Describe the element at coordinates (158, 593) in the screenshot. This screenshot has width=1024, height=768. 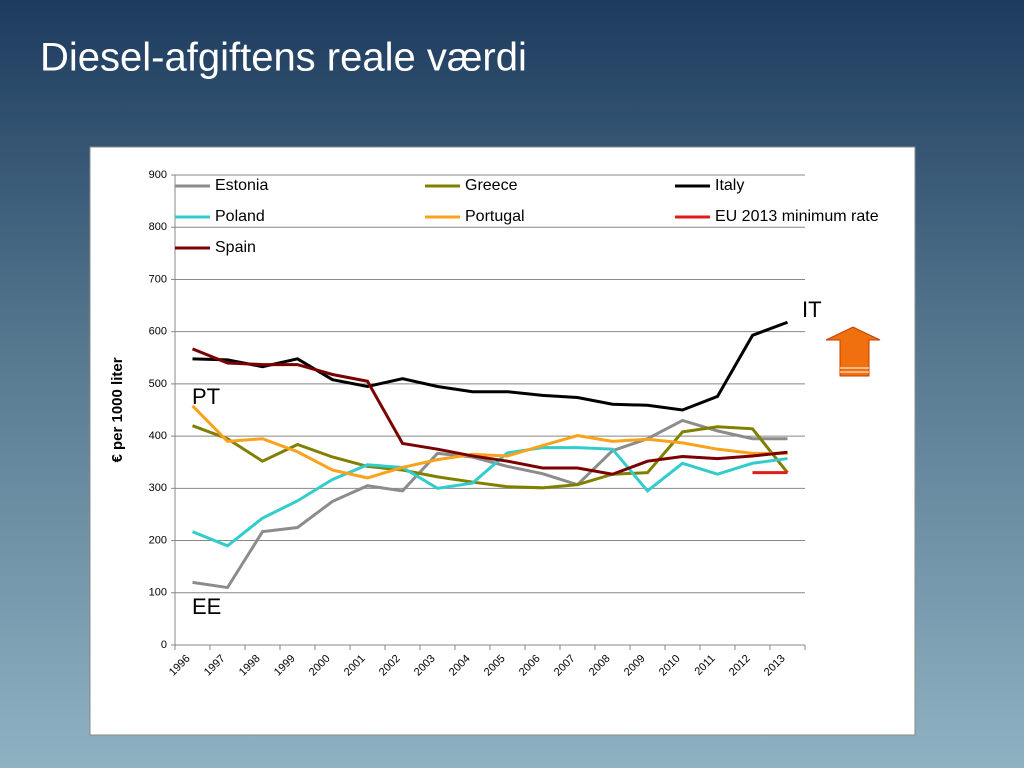
I see `y-tick-label: 100` at that location.